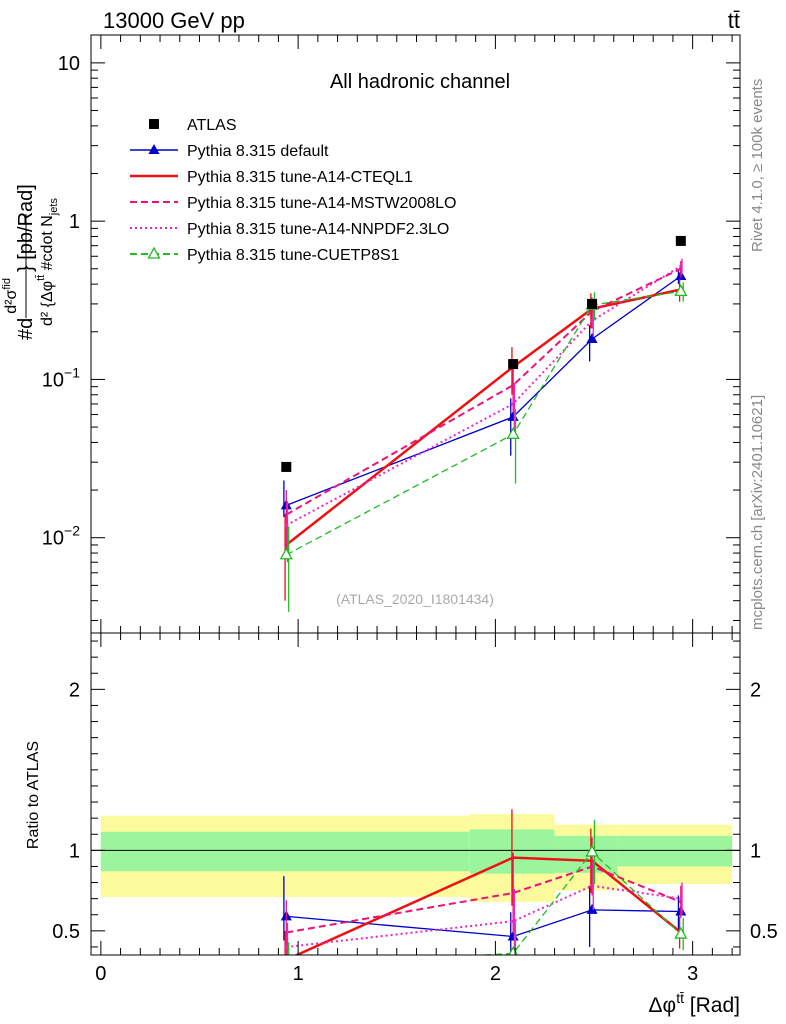  Describe the element at coordinates (300, 177) in the screenshot. I see `legend-label-1: Pythia 8.315 tune-A14-CTEQL1` at that location.